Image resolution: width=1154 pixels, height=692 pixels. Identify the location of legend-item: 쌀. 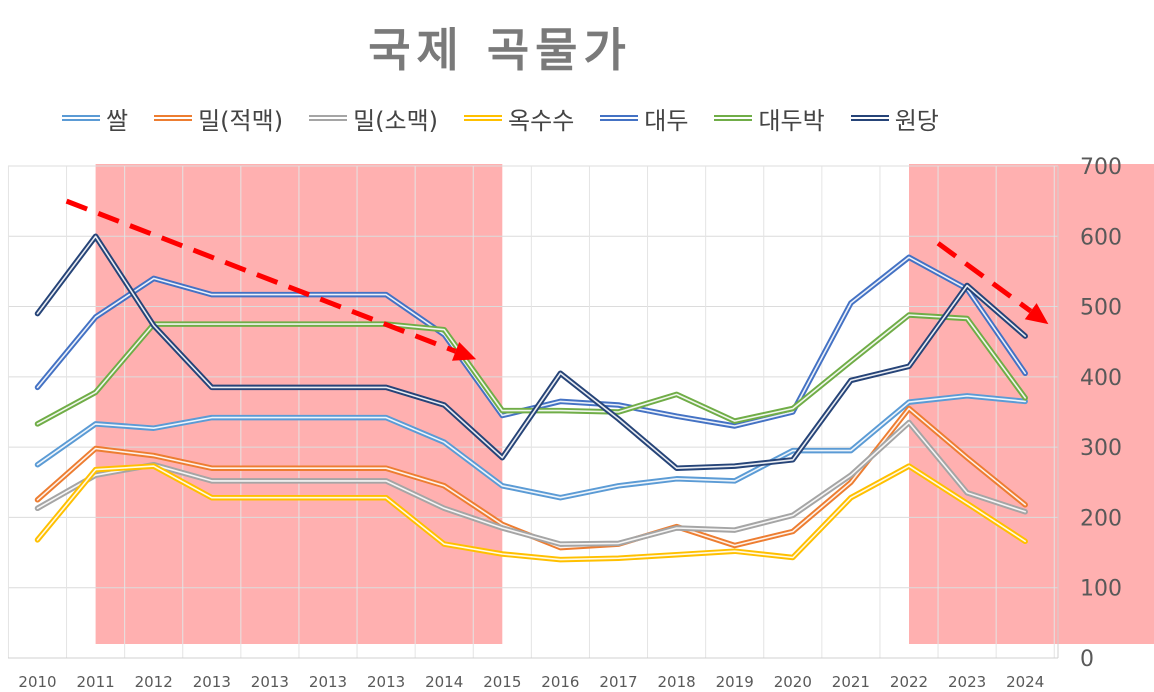
(95, 118).